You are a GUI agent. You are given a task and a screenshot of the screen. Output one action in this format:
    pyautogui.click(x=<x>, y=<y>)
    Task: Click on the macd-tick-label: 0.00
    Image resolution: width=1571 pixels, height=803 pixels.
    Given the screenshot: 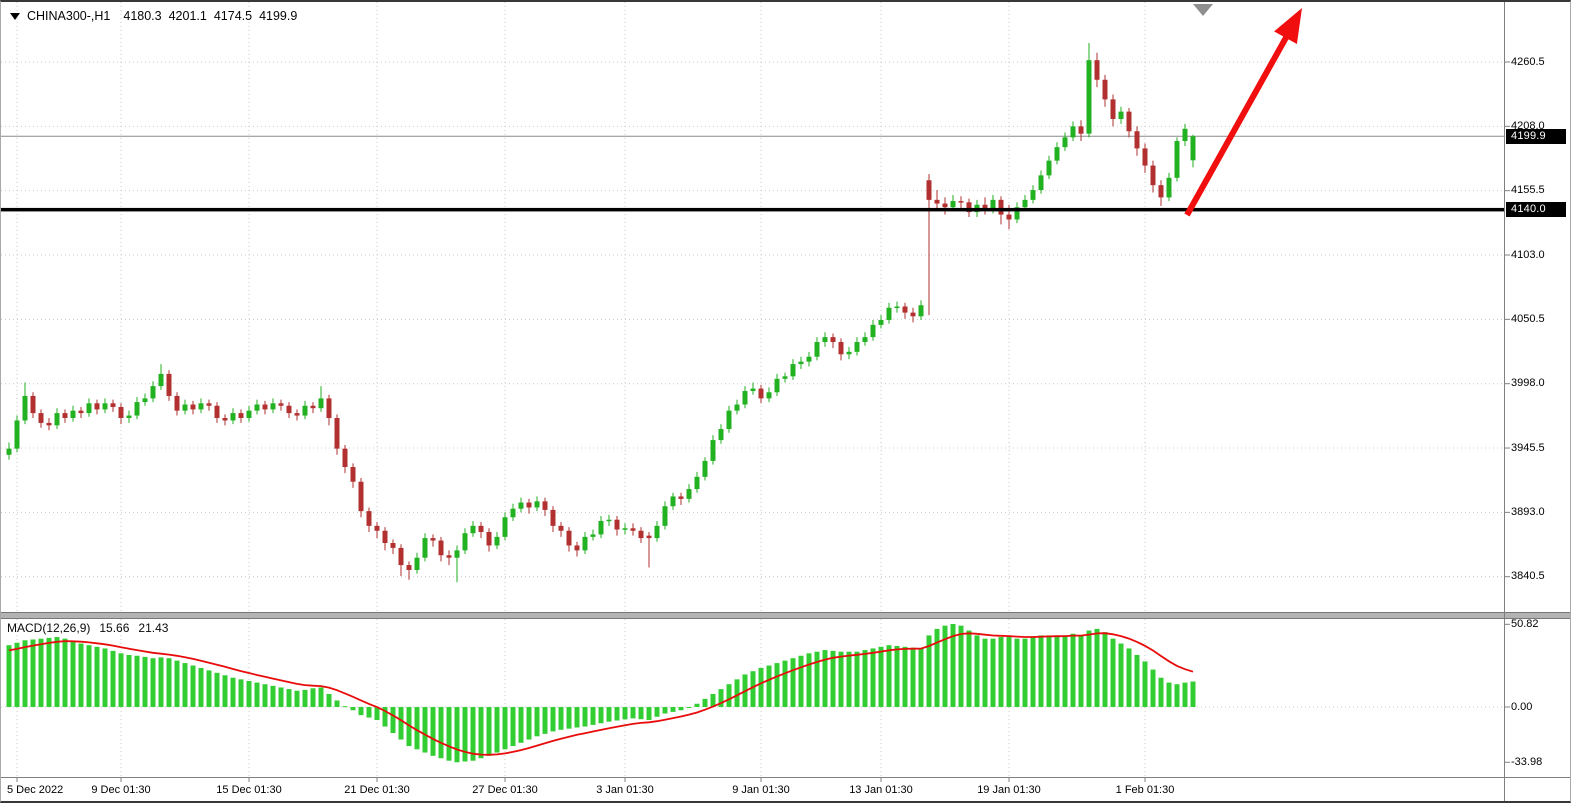 What is the action you would take?
    pyautogui.click(x=1522, y=706)
    